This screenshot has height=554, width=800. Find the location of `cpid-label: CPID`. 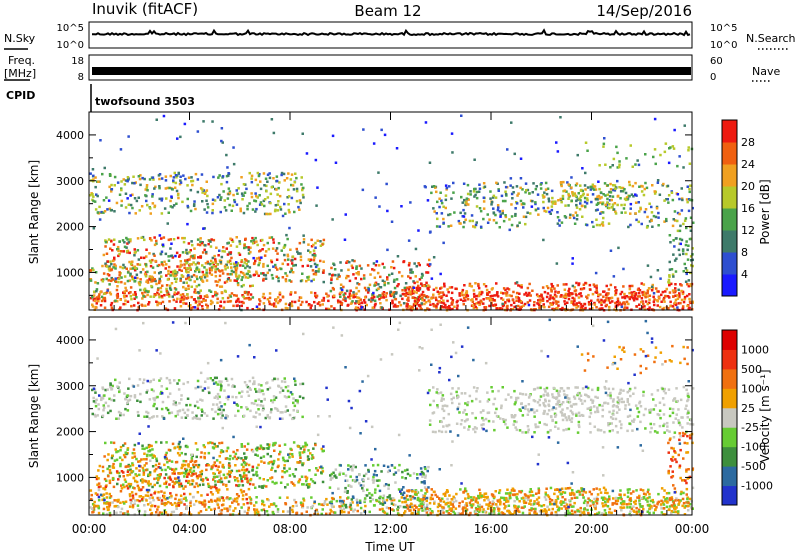

cpid-label: CPID is located at coordinates (20, 95).